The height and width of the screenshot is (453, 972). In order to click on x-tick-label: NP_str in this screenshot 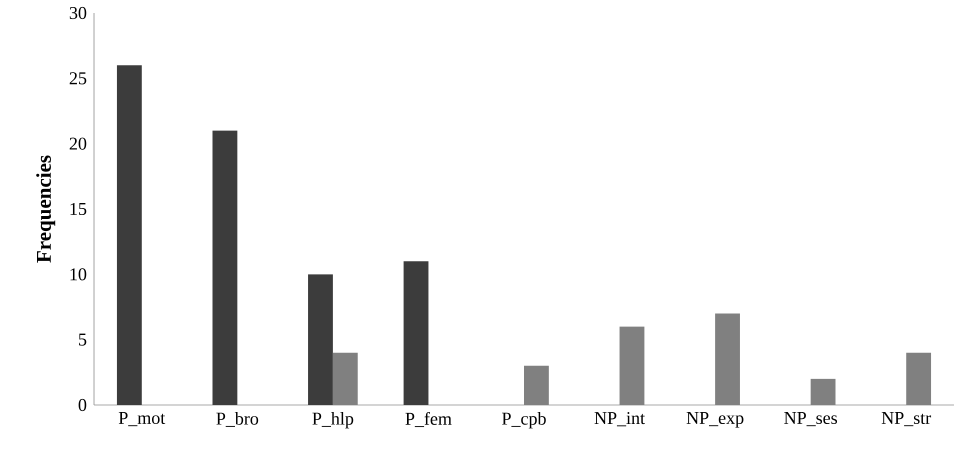, I will do `click(907, 419)`.